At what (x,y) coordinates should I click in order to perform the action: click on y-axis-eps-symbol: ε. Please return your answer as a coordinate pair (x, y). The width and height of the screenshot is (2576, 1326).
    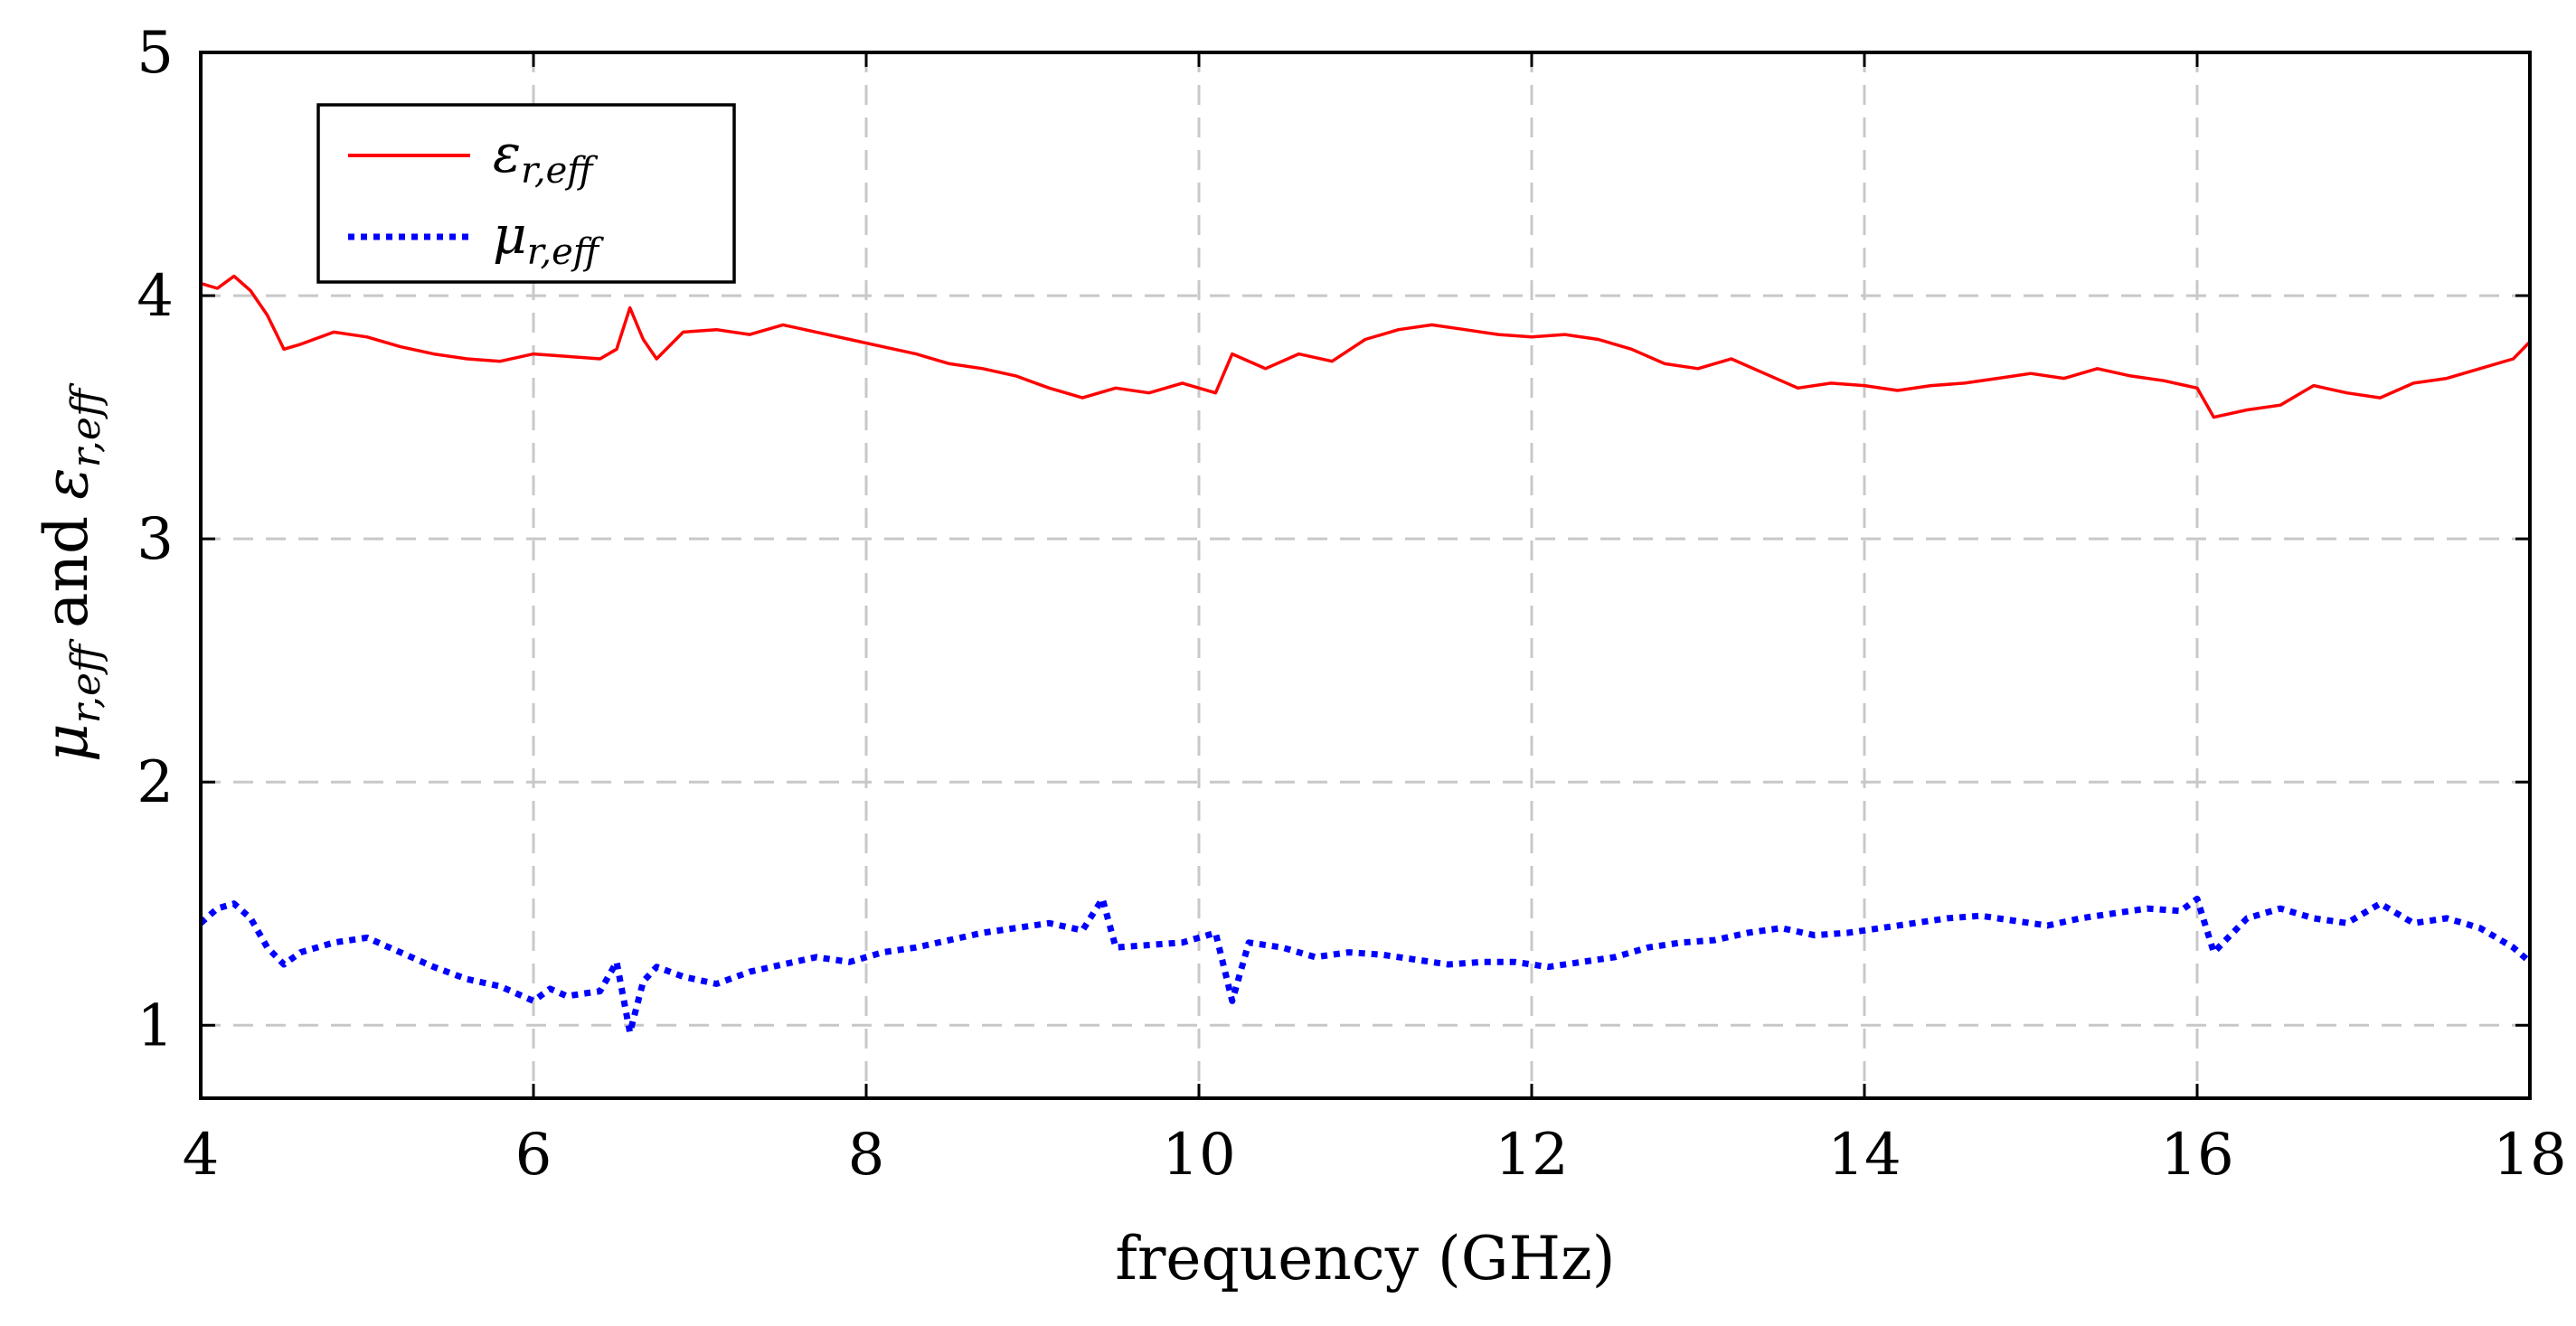
    Looking at the image, I should click on (66, 483).